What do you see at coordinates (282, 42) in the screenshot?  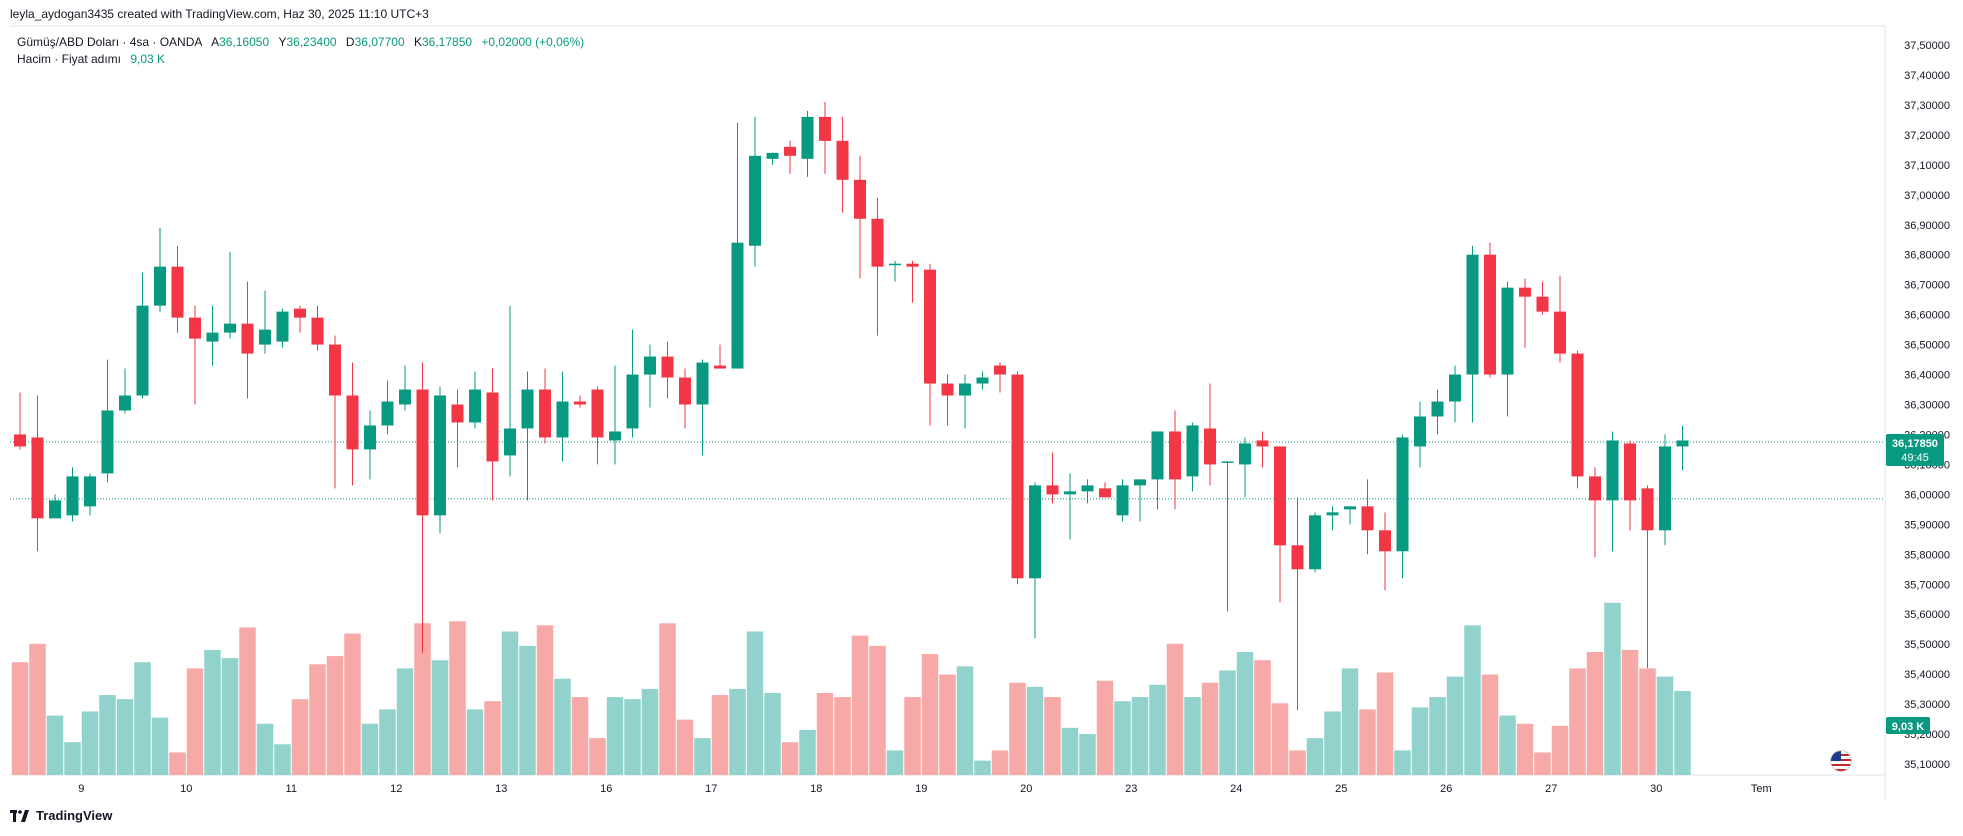 I see `high-label: Y` at bounding box center [282, 42].